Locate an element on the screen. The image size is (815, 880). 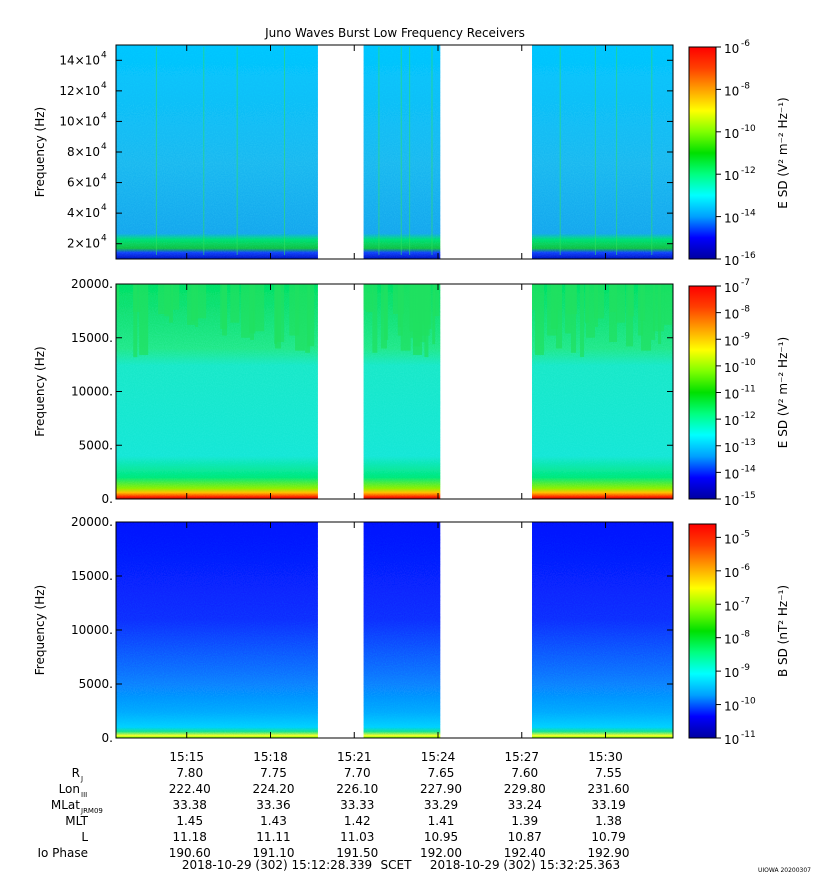
ephemeris-value: 192.90 is located at coordinates (609, 853).